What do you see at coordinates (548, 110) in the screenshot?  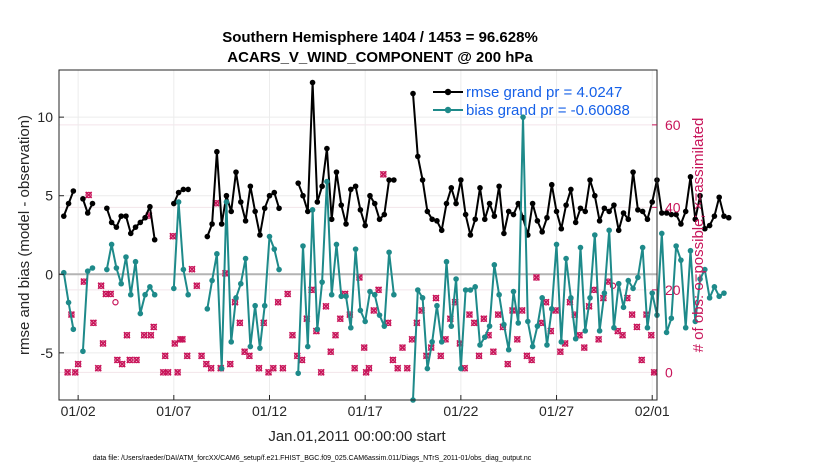 I see `legend-bias-label: bias grand pr = -0.60088` at bounding box center [548, 110].